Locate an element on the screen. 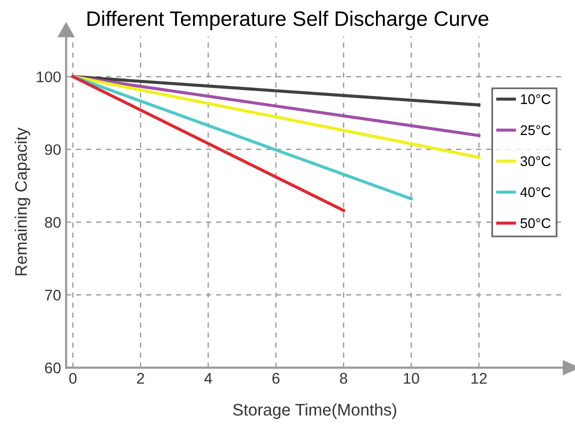 This screenshot has width=575, height=430. x-tick-label: 2 is located at coordinates (140, 378).